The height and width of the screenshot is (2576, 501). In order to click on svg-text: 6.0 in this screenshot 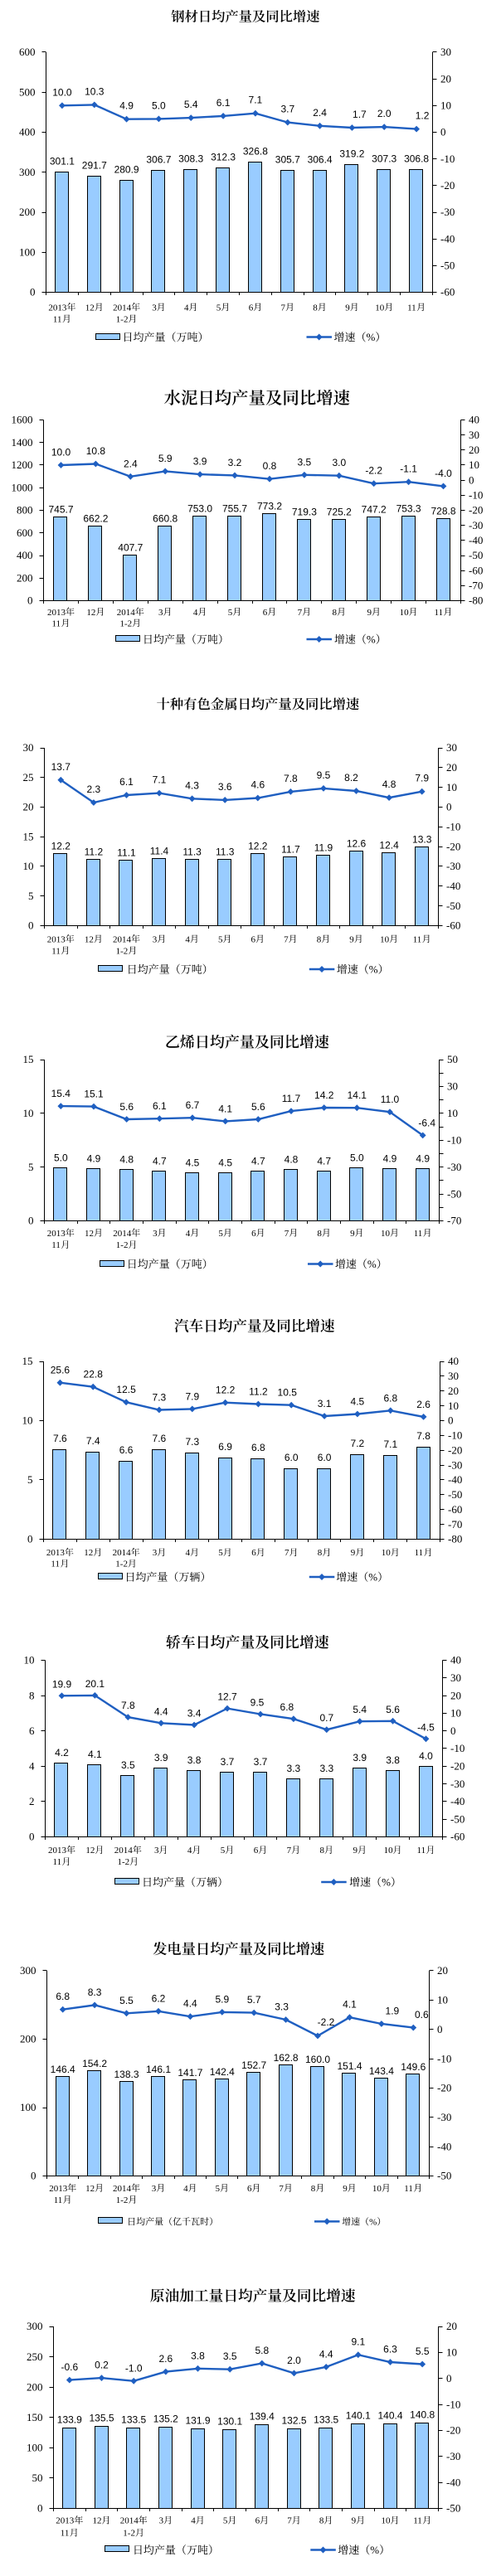, I will do `click(292, 1457)`.